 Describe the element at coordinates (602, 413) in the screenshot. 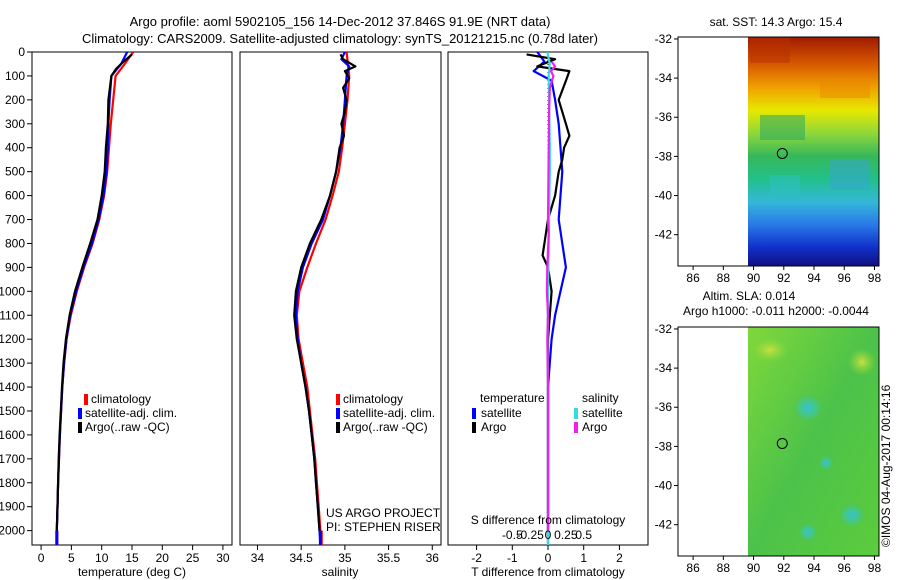

I see `legend-label: satellite` at that location.